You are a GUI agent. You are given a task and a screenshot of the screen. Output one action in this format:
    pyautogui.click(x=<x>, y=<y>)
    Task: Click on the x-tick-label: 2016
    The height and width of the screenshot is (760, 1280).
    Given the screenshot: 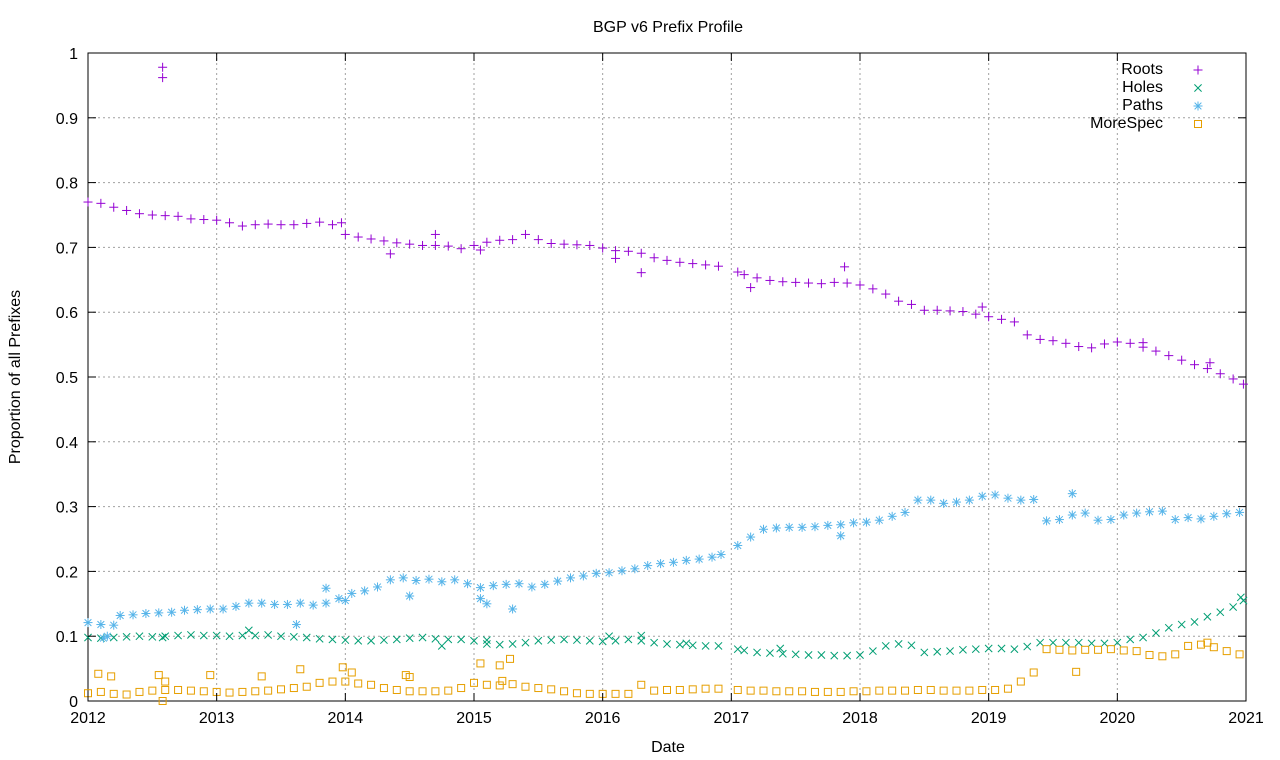 What is the action you would take?
    pyautogui.click(x=603, y=718)
    